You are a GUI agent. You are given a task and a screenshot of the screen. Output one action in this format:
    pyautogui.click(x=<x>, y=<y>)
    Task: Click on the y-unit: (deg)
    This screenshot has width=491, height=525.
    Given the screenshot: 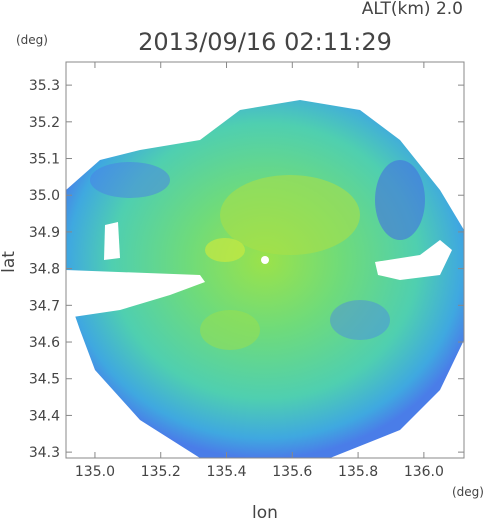 What is the action you would take?
    pyautogui.click(x=32, y=40)
    